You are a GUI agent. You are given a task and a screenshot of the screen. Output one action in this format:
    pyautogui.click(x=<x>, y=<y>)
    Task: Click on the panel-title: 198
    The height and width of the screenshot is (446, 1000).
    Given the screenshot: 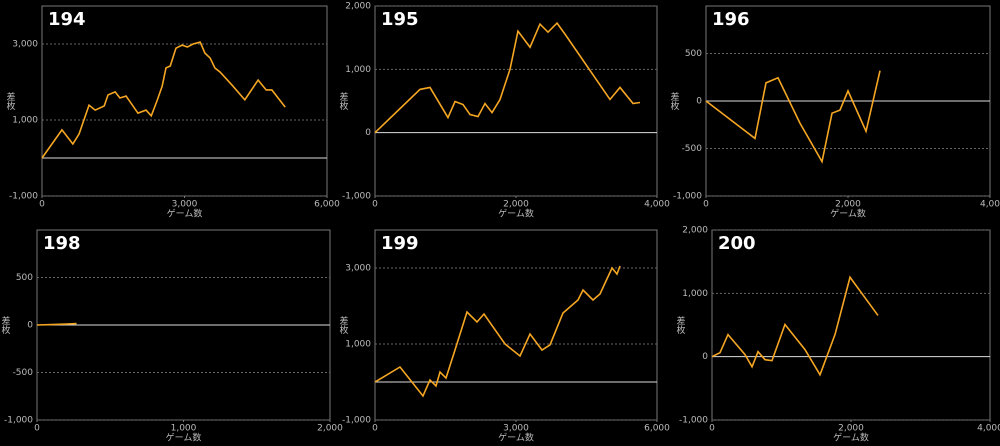 What is the action you would take?
    pyautogui.click(x=62, y=243)
    